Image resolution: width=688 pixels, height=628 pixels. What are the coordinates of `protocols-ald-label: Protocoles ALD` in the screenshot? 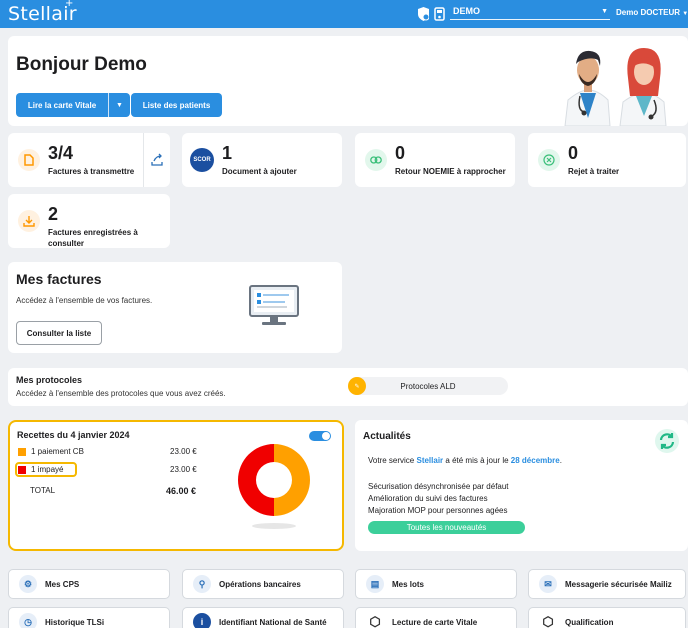 It's located at (428, 386).